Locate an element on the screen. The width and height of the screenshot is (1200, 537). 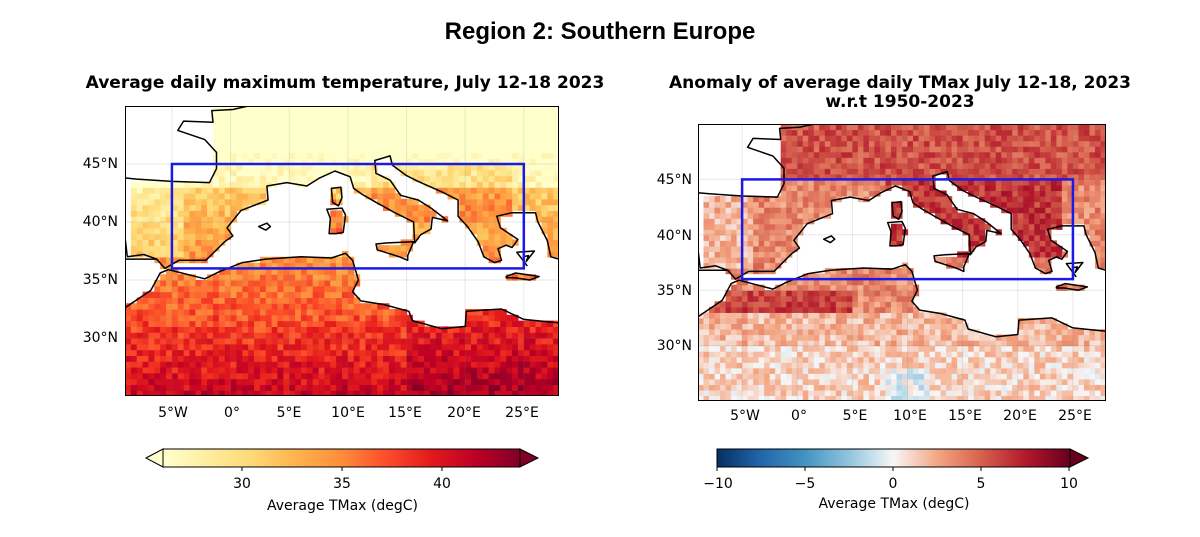
left-lon-tick-10e: 10°E is located at coordinates (348, 413).